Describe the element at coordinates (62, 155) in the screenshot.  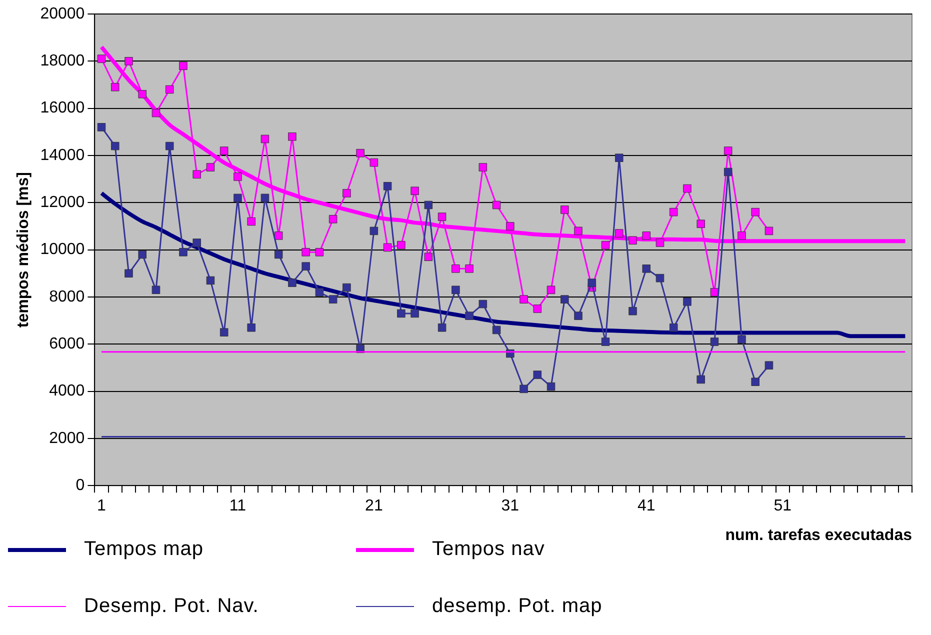
I see `y-tick-label: 14000` at that location.